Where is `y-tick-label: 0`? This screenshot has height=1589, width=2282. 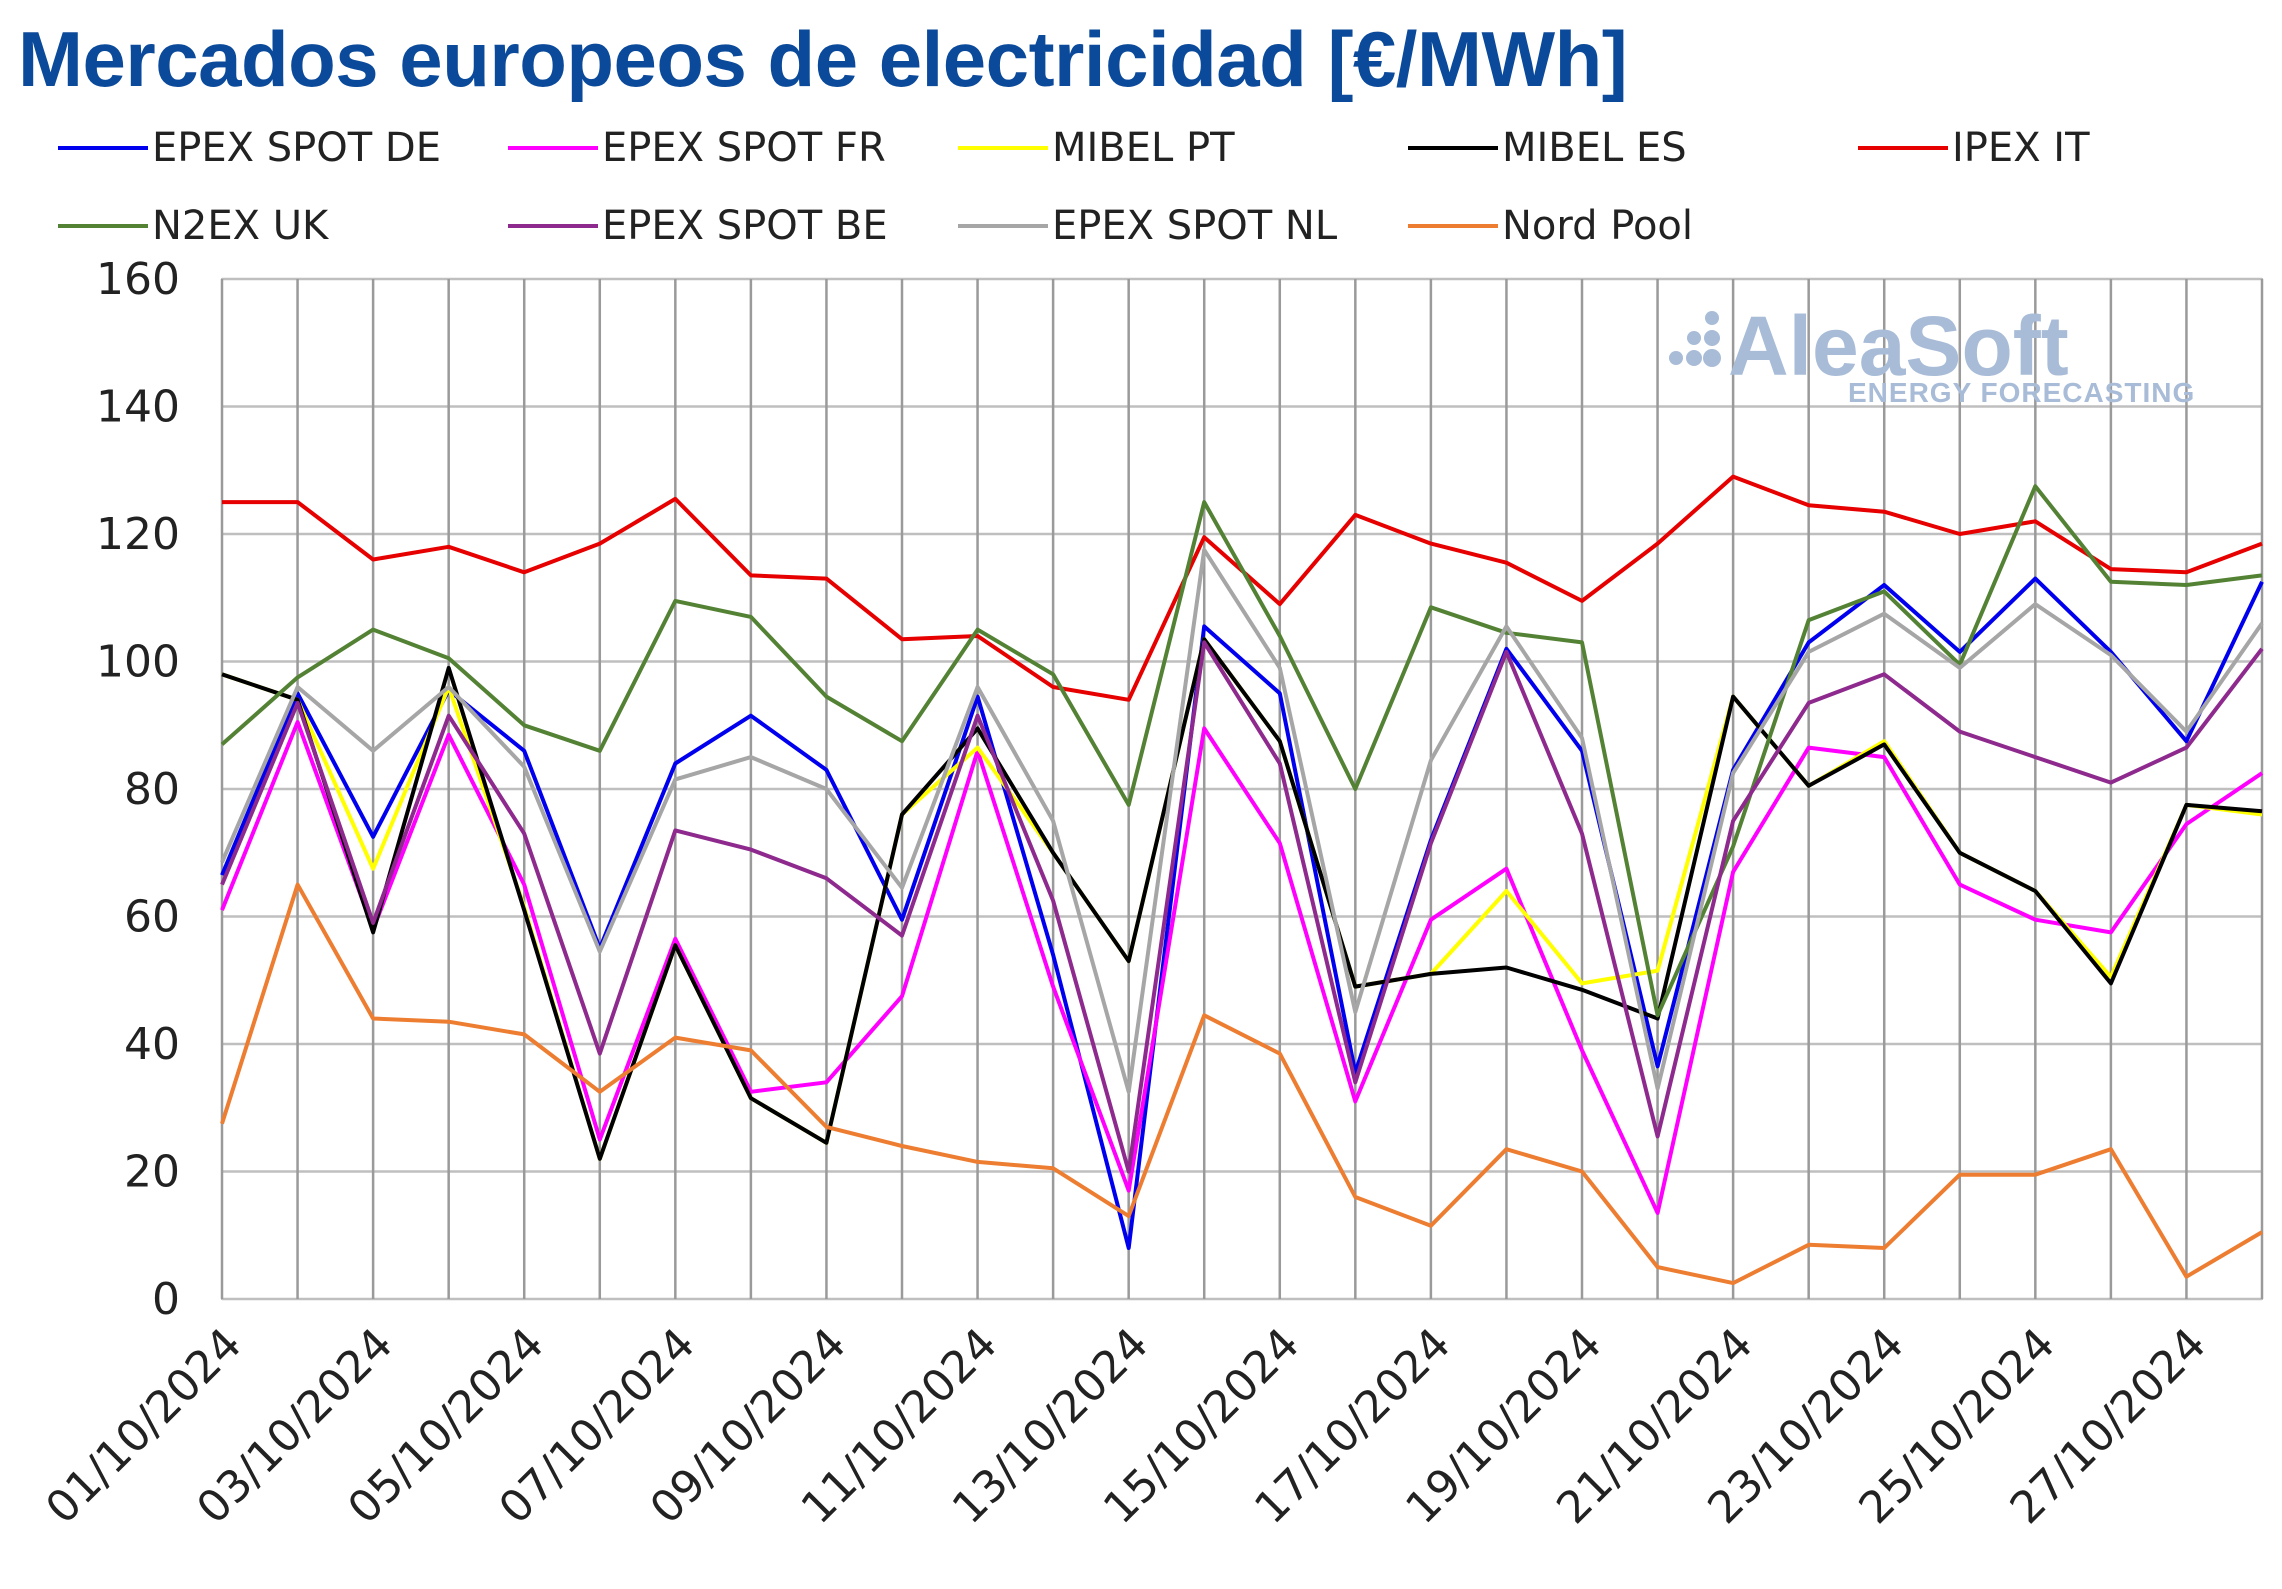 y-tick-label: 0 is located at coordinates (166, 1299).